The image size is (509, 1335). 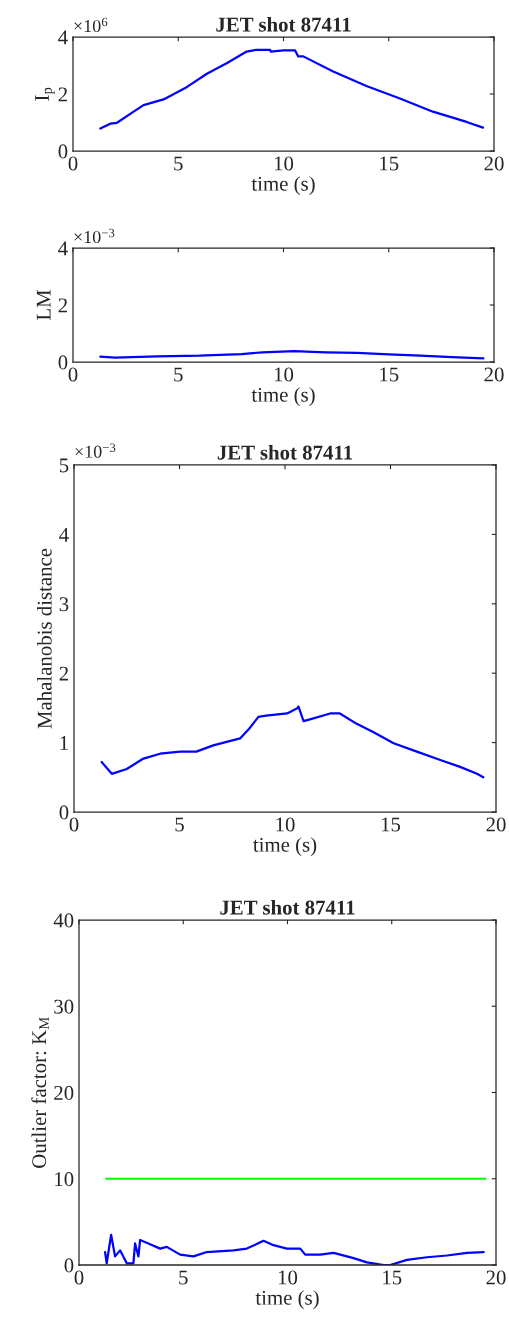 What do you see at coordinates (64, 1006) in the screenshot?
I see `y-tick-label: 30` at bounding box center [64, 1006].